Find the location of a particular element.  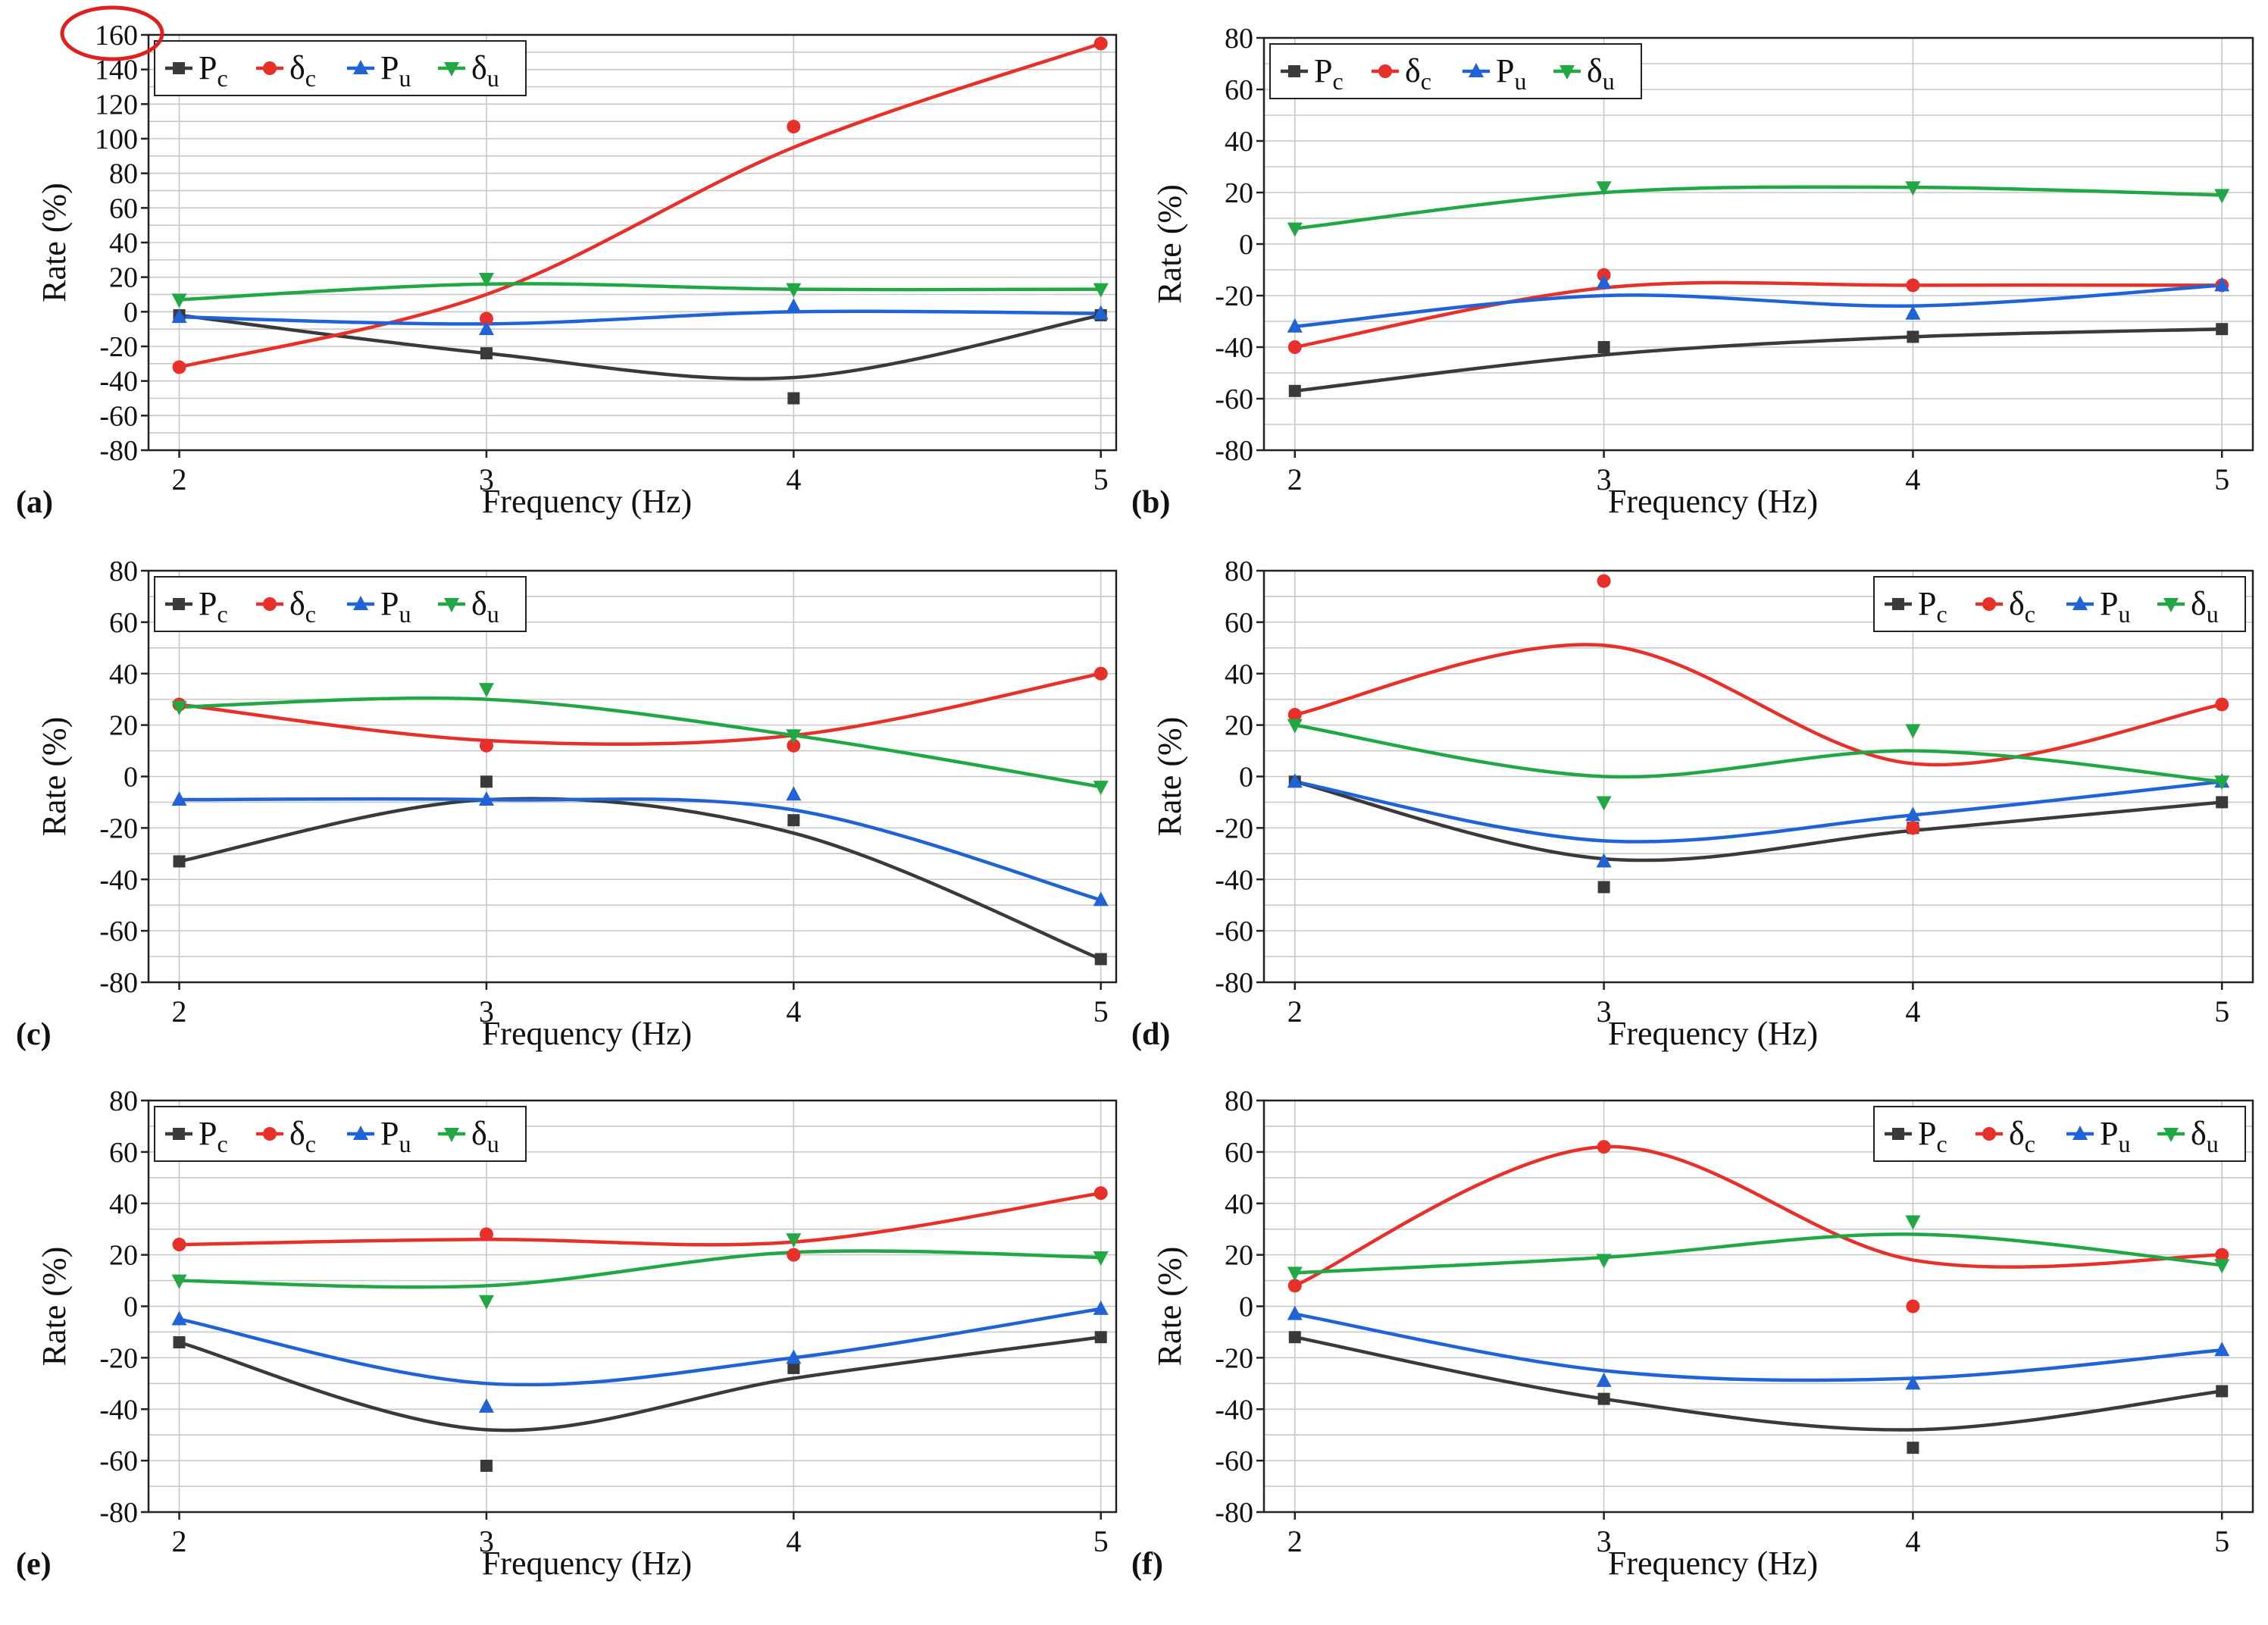

y-tick-label: -20 is located at coordinates (1234, 296).